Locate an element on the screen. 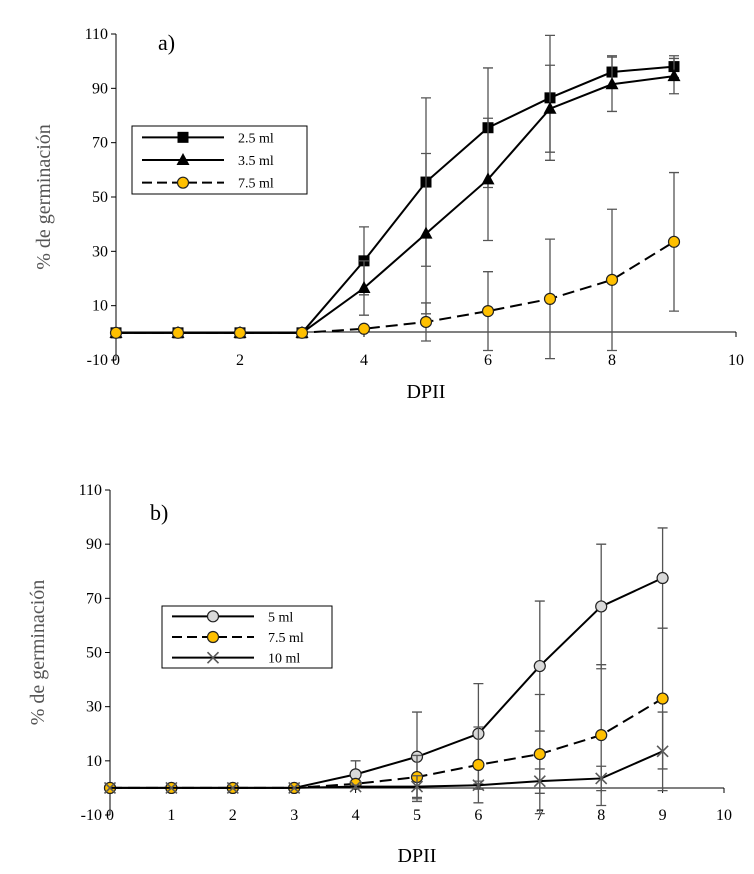 Image resolution: width=754 pixels, height=874 pixels. panel-label: a) is located at coordinates (166, 42).